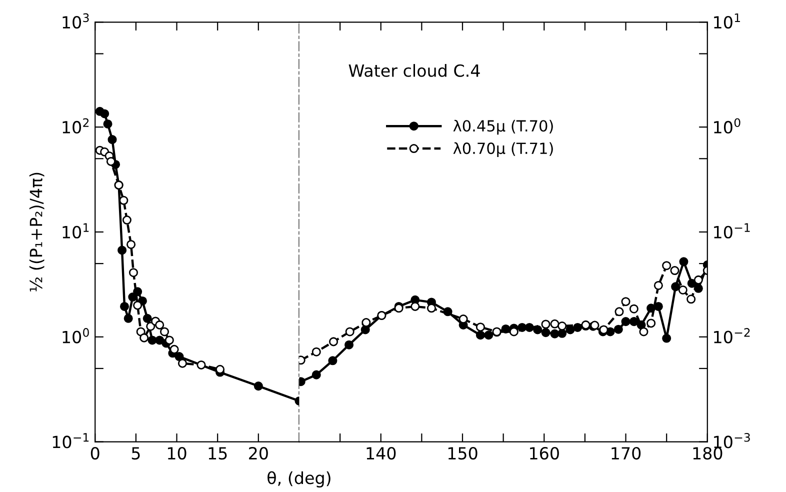 The width and height of the screenshot is (786, 492). I want to click on x-tick-label: 5, so click(136, 453).